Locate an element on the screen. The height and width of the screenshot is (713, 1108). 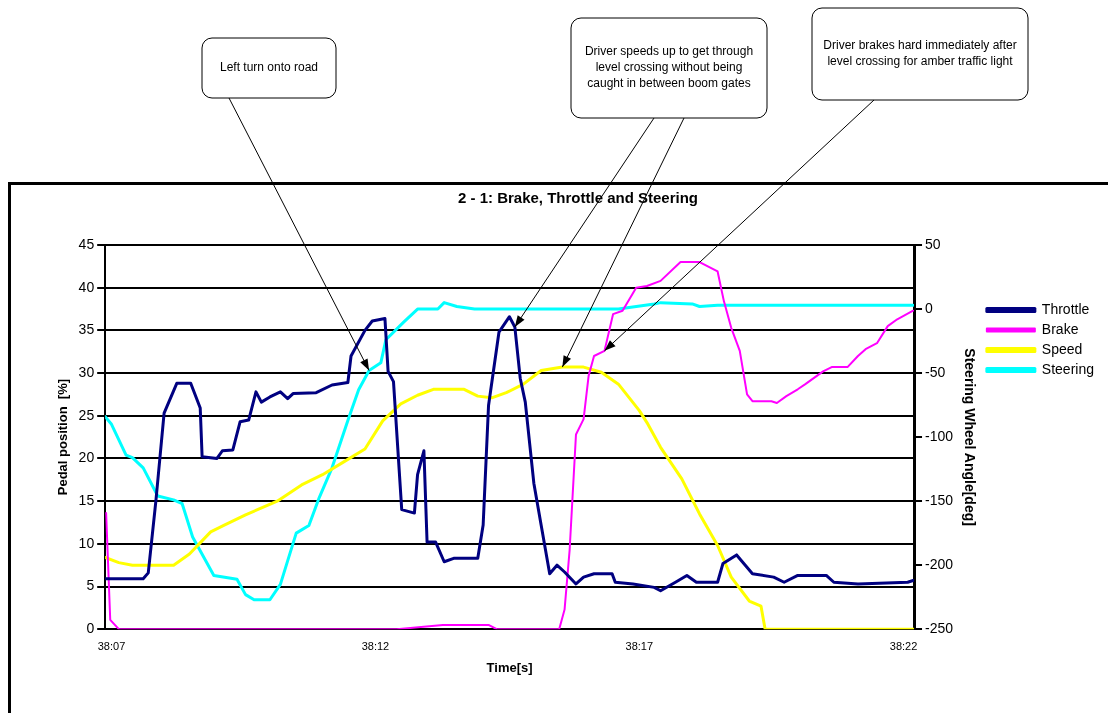
y-tick-label: 5 is located at coordinates (90, 585).